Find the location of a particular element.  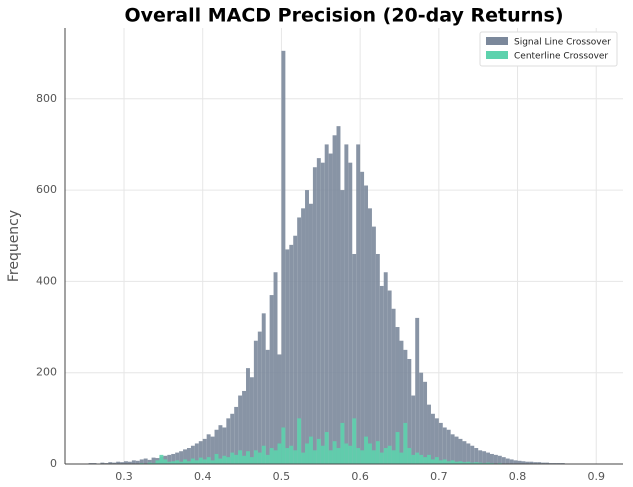

x-tick-label: 0.7 is located at coordinates (439, 476).